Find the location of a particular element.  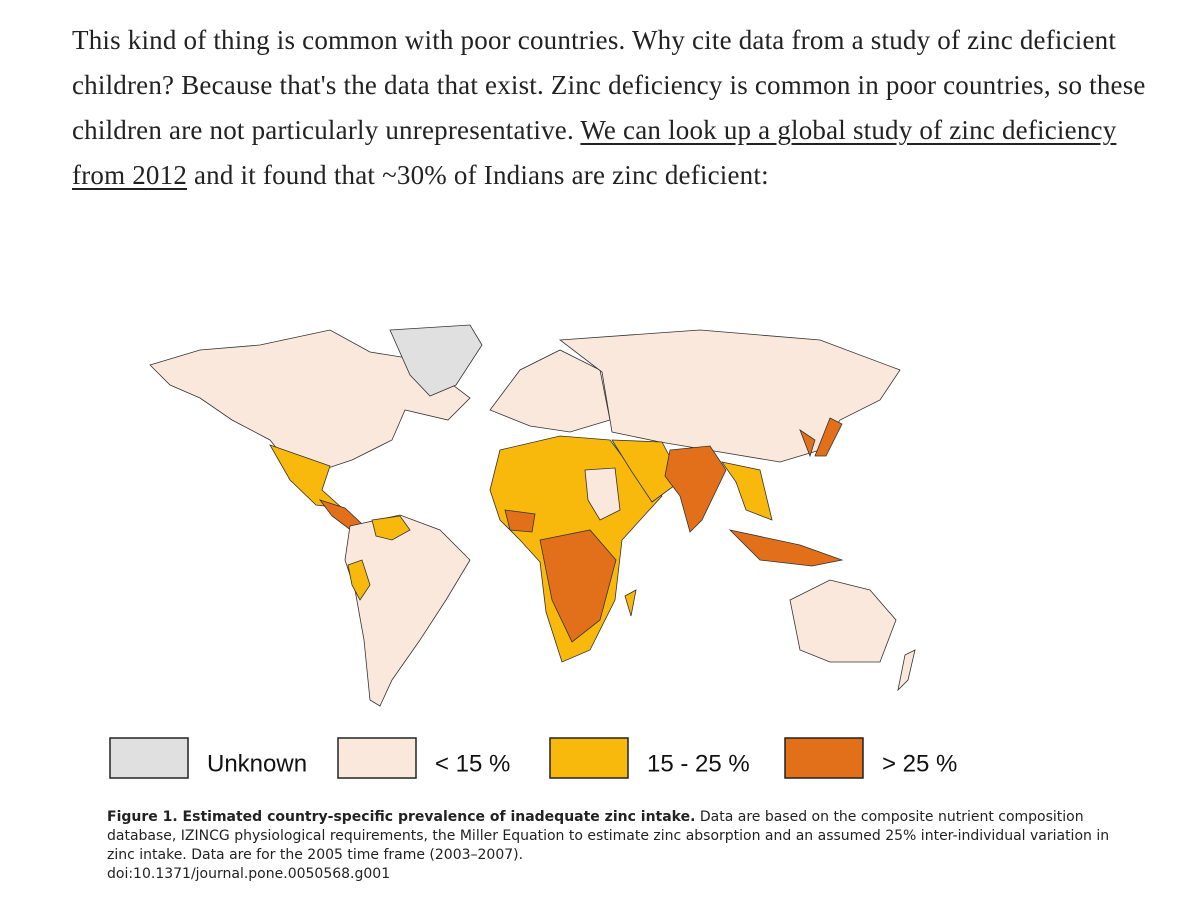

central-africa is located at coordinates (578, 586).